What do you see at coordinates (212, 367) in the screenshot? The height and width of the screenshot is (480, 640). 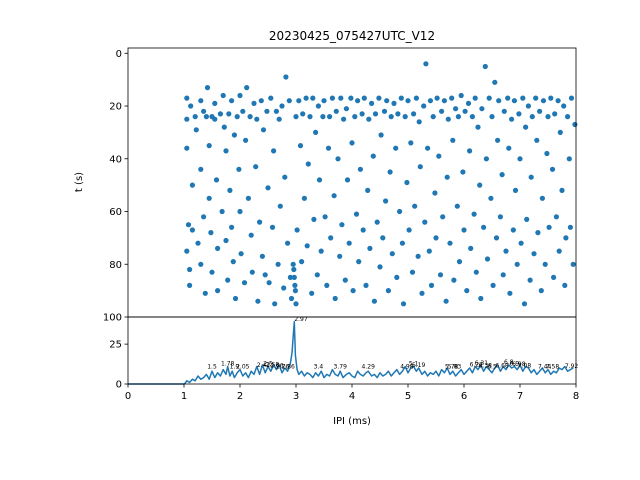 I see `peak-label: 1.5` at bounding box center [212, 367].